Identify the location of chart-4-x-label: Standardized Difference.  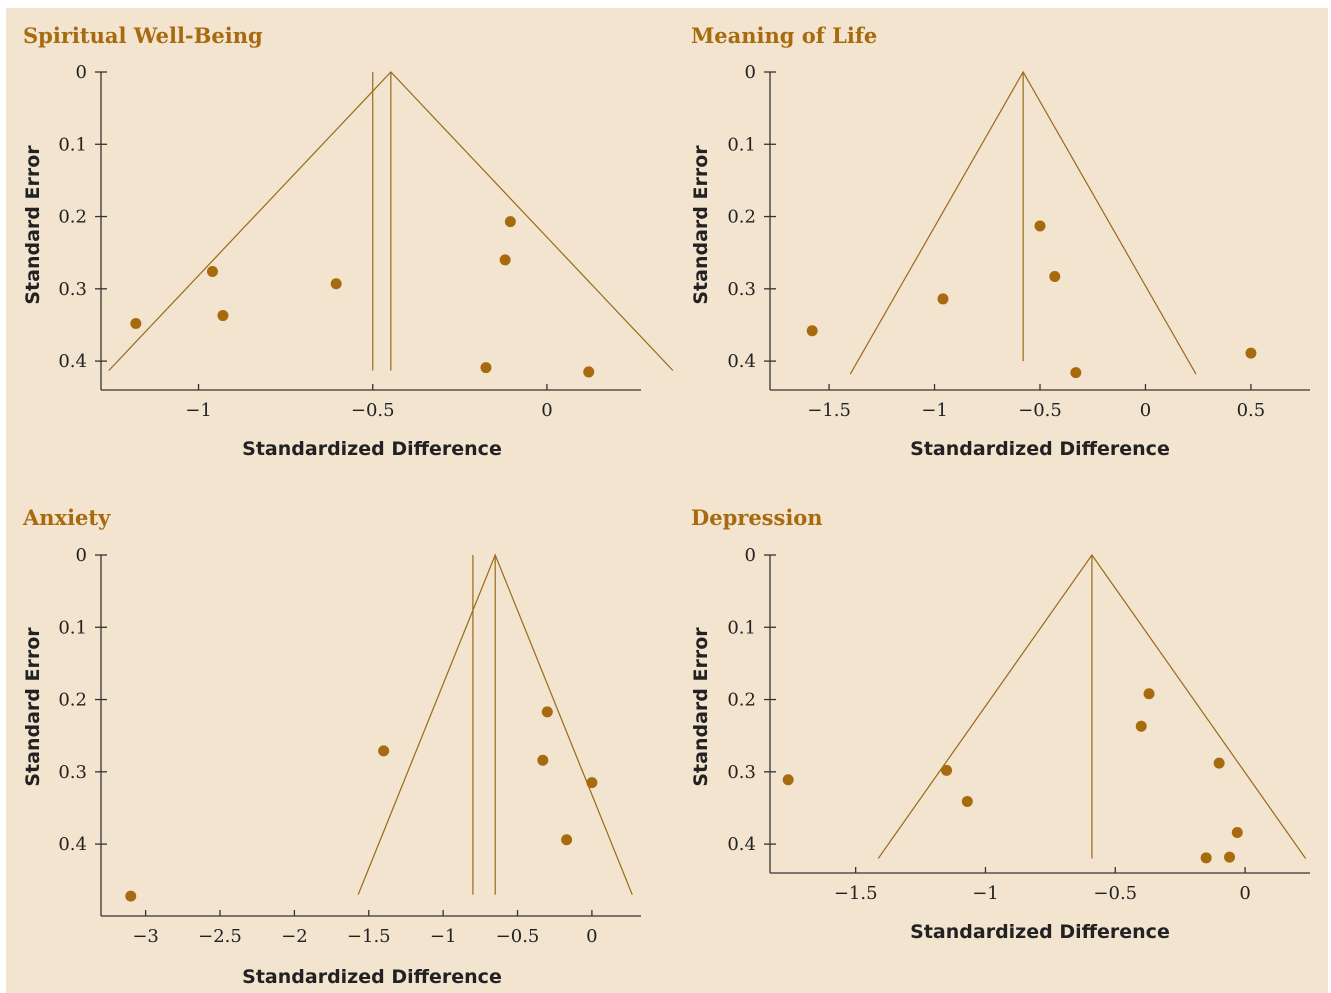
(1040, 932).